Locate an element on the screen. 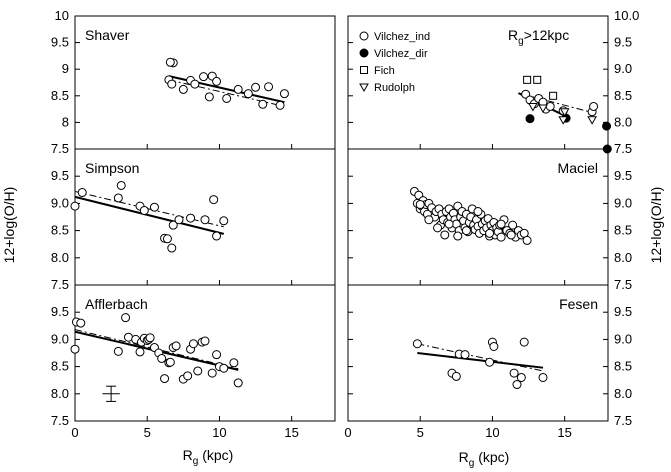 The height and width of the screenshot is (472, 671). x-tick-label: 0 is located at coordinates (347, 432).